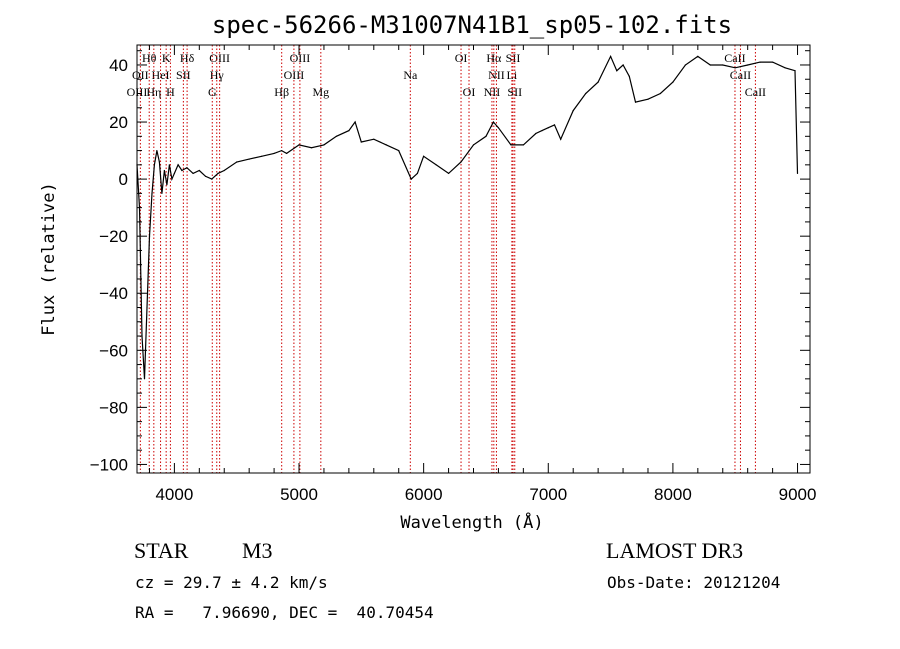  What do you see at coordinates (161, 550) in the screenshot?
I see `object-type: STAR` at bounding box center [161, 550].